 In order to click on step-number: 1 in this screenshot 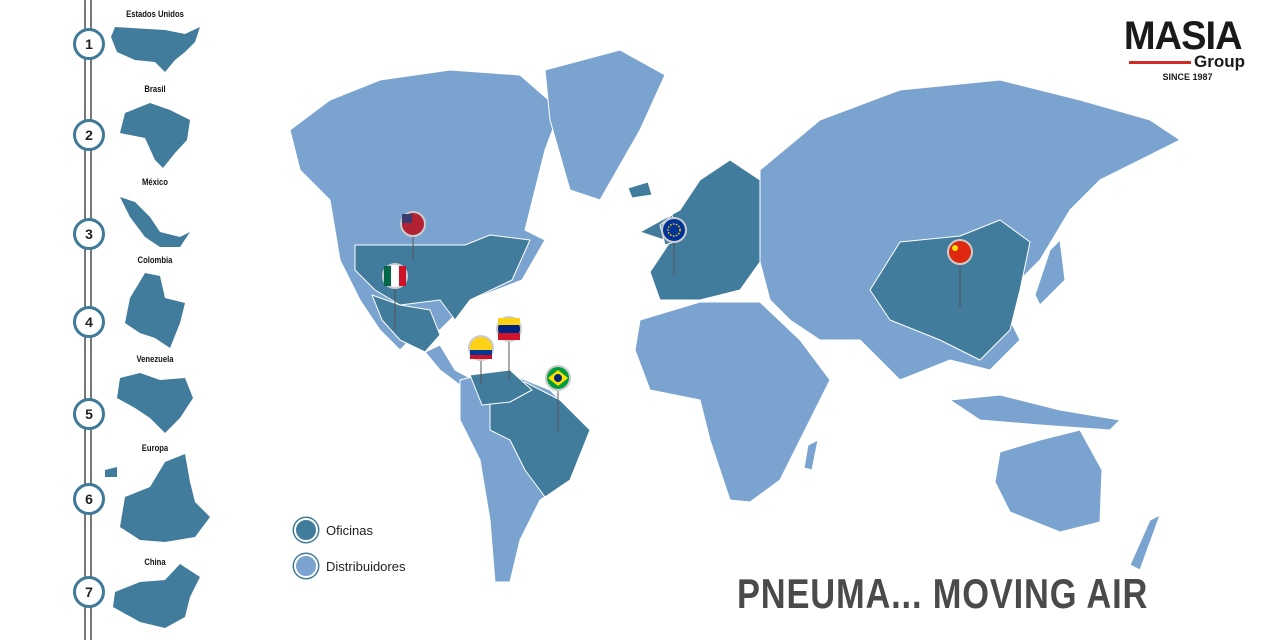, I will do `click(89, 44)`.